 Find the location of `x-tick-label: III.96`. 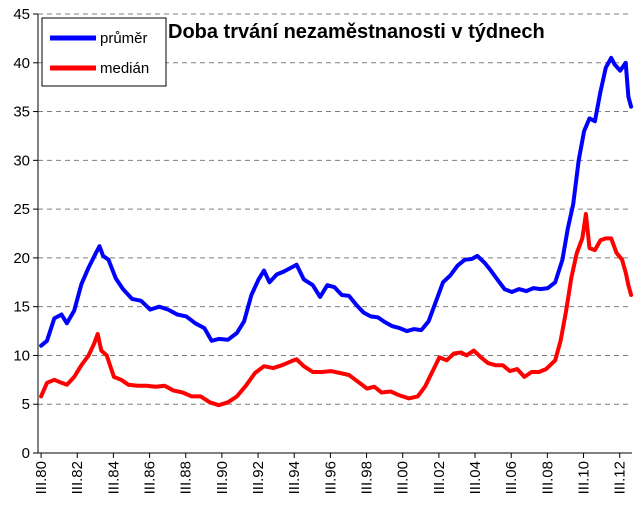

x-tick-label: III.96 is located at coordinates (330, 477).